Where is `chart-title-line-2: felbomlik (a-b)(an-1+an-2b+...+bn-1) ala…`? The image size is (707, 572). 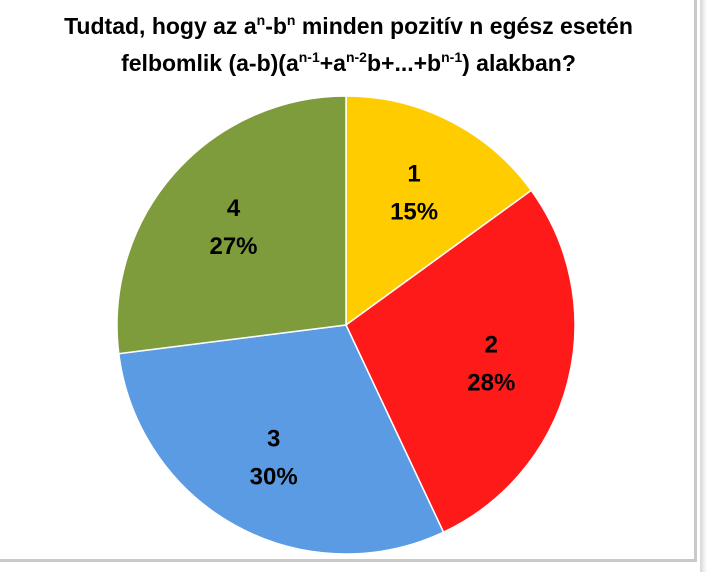 chart-title-line-2: felbomlik (a-b)(an-1+an-2b+...+bn-1) ala… is located at coordinates (348, 63).